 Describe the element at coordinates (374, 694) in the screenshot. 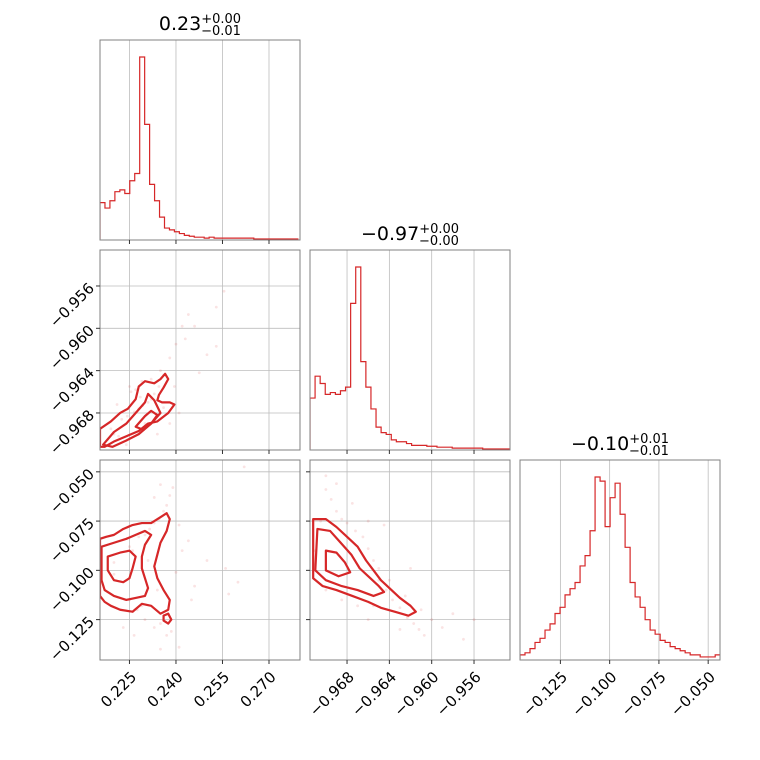

I see `xtick-label-param-1-1: −0.964` at that location.